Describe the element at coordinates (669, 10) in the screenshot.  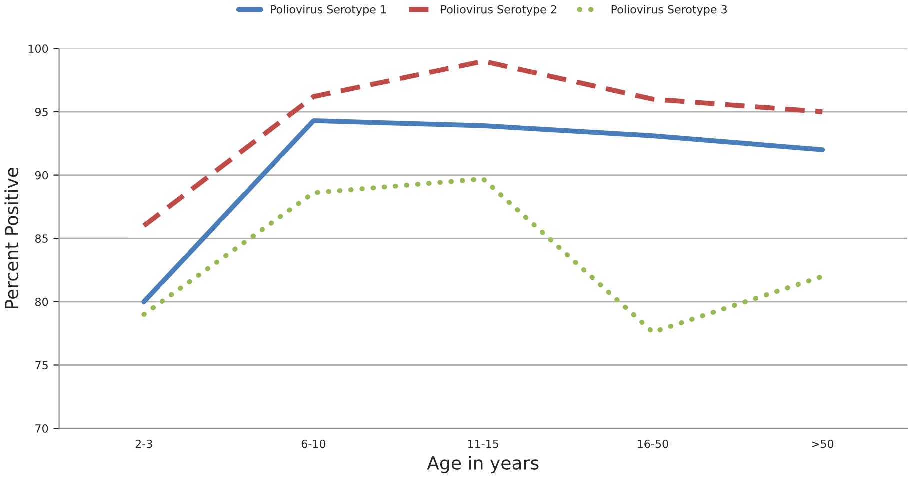
I see `legend-label: Poliovirus Serotype 3` at that location.